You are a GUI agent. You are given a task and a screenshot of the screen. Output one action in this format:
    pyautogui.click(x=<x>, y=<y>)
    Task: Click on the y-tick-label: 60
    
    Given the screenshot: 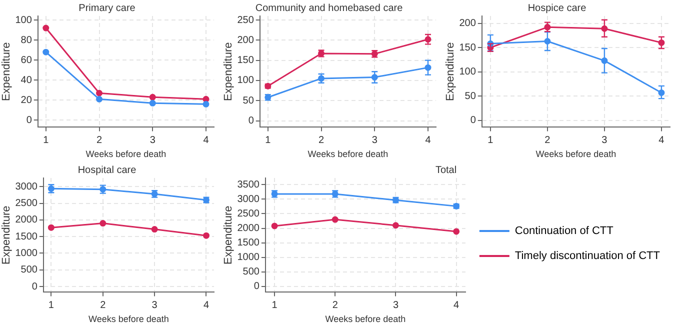 What is the action you would take?
    pyautogui.click(x=26, y=60)
    